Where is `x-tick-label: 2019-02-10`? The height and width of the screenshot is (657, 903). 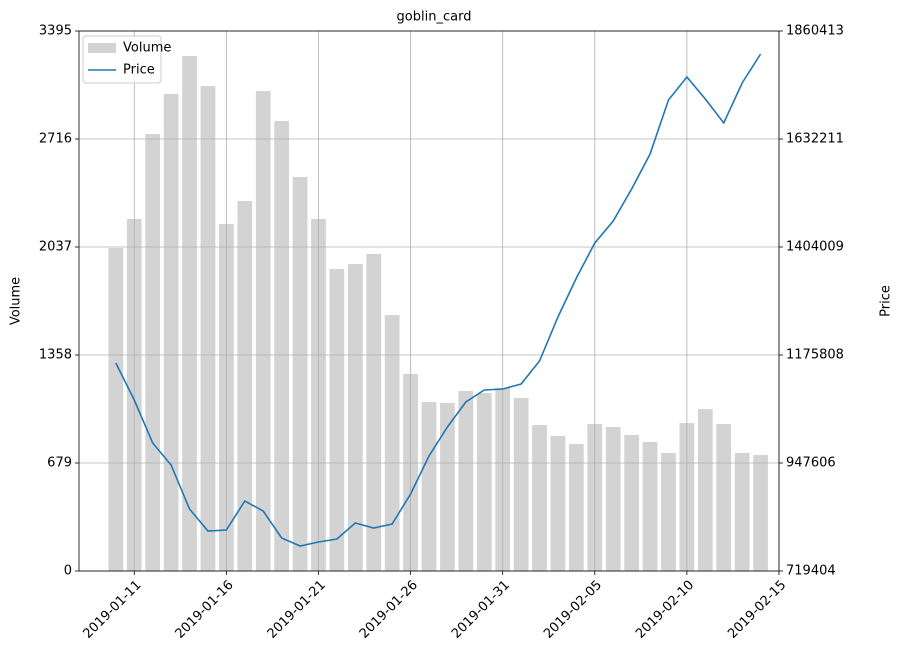 x-tick-label: 2019-02-10 is located at coordinates (665, 610).